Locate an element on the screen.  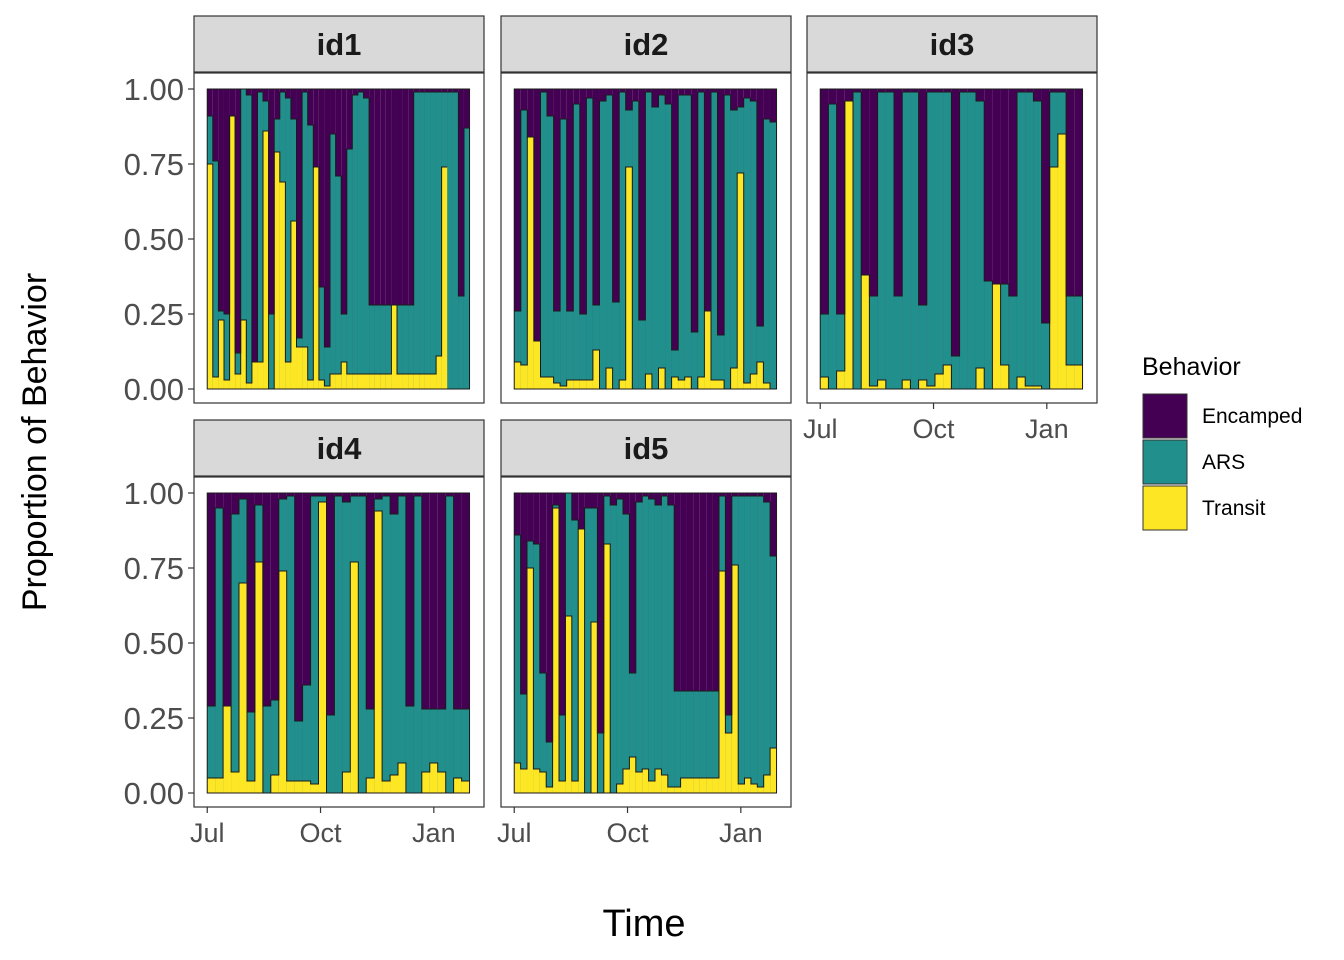
y-tick-label: 0.50 is located at coordinates (154, 643).